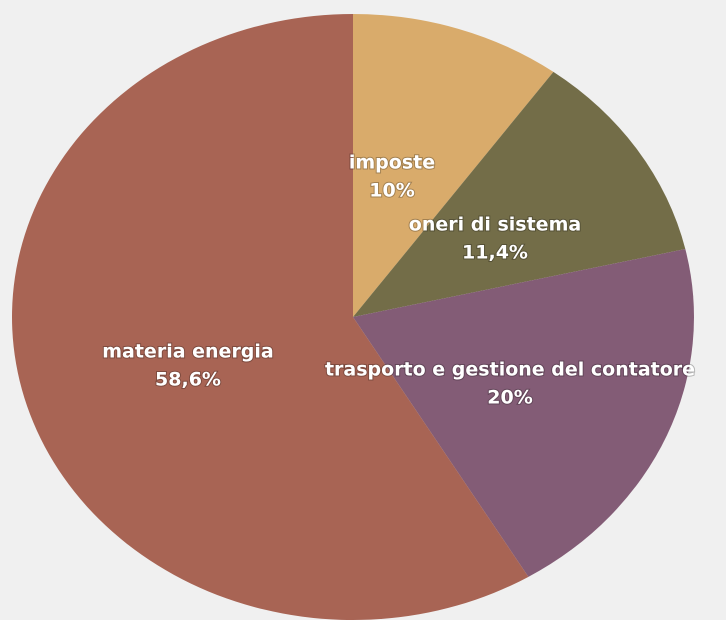  What do you see at coordinates (495, 225) in the screenshot?
I see `slice-label: oneri di sistema` at bounding box center [495, 225].